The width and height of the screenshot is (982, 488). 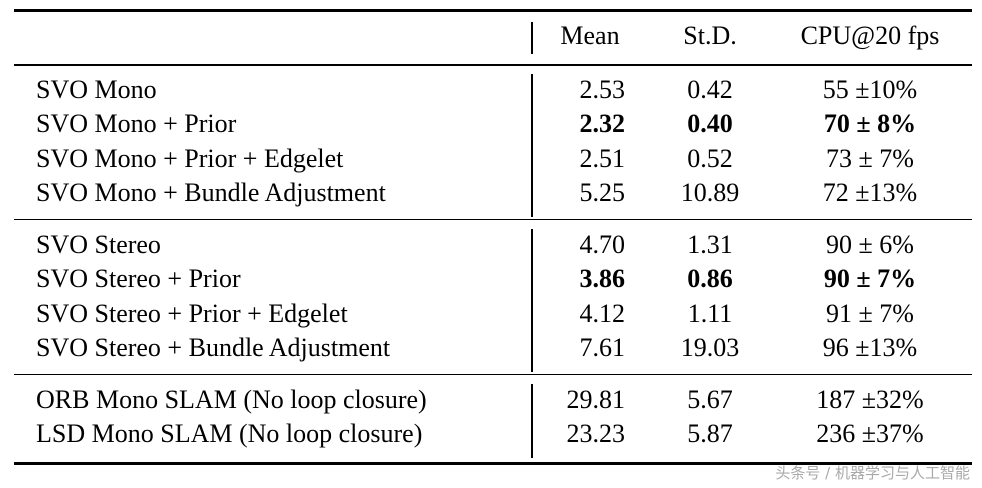 What do you see at coordinates (493, 463) in the screenshot?
I see `bottom-rule` at bounding box center [493, 463].